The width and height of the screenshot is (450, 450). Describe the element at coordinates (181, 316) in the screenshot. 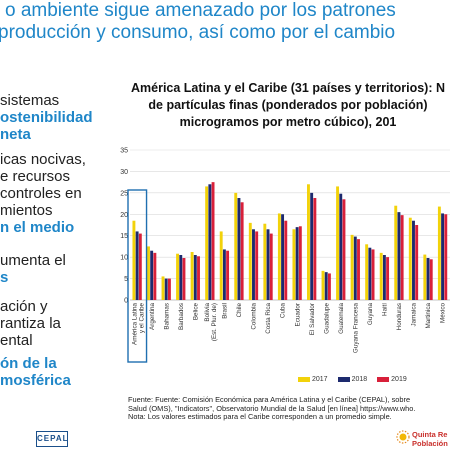

I see `x-tick-label: Barbados` at that location.